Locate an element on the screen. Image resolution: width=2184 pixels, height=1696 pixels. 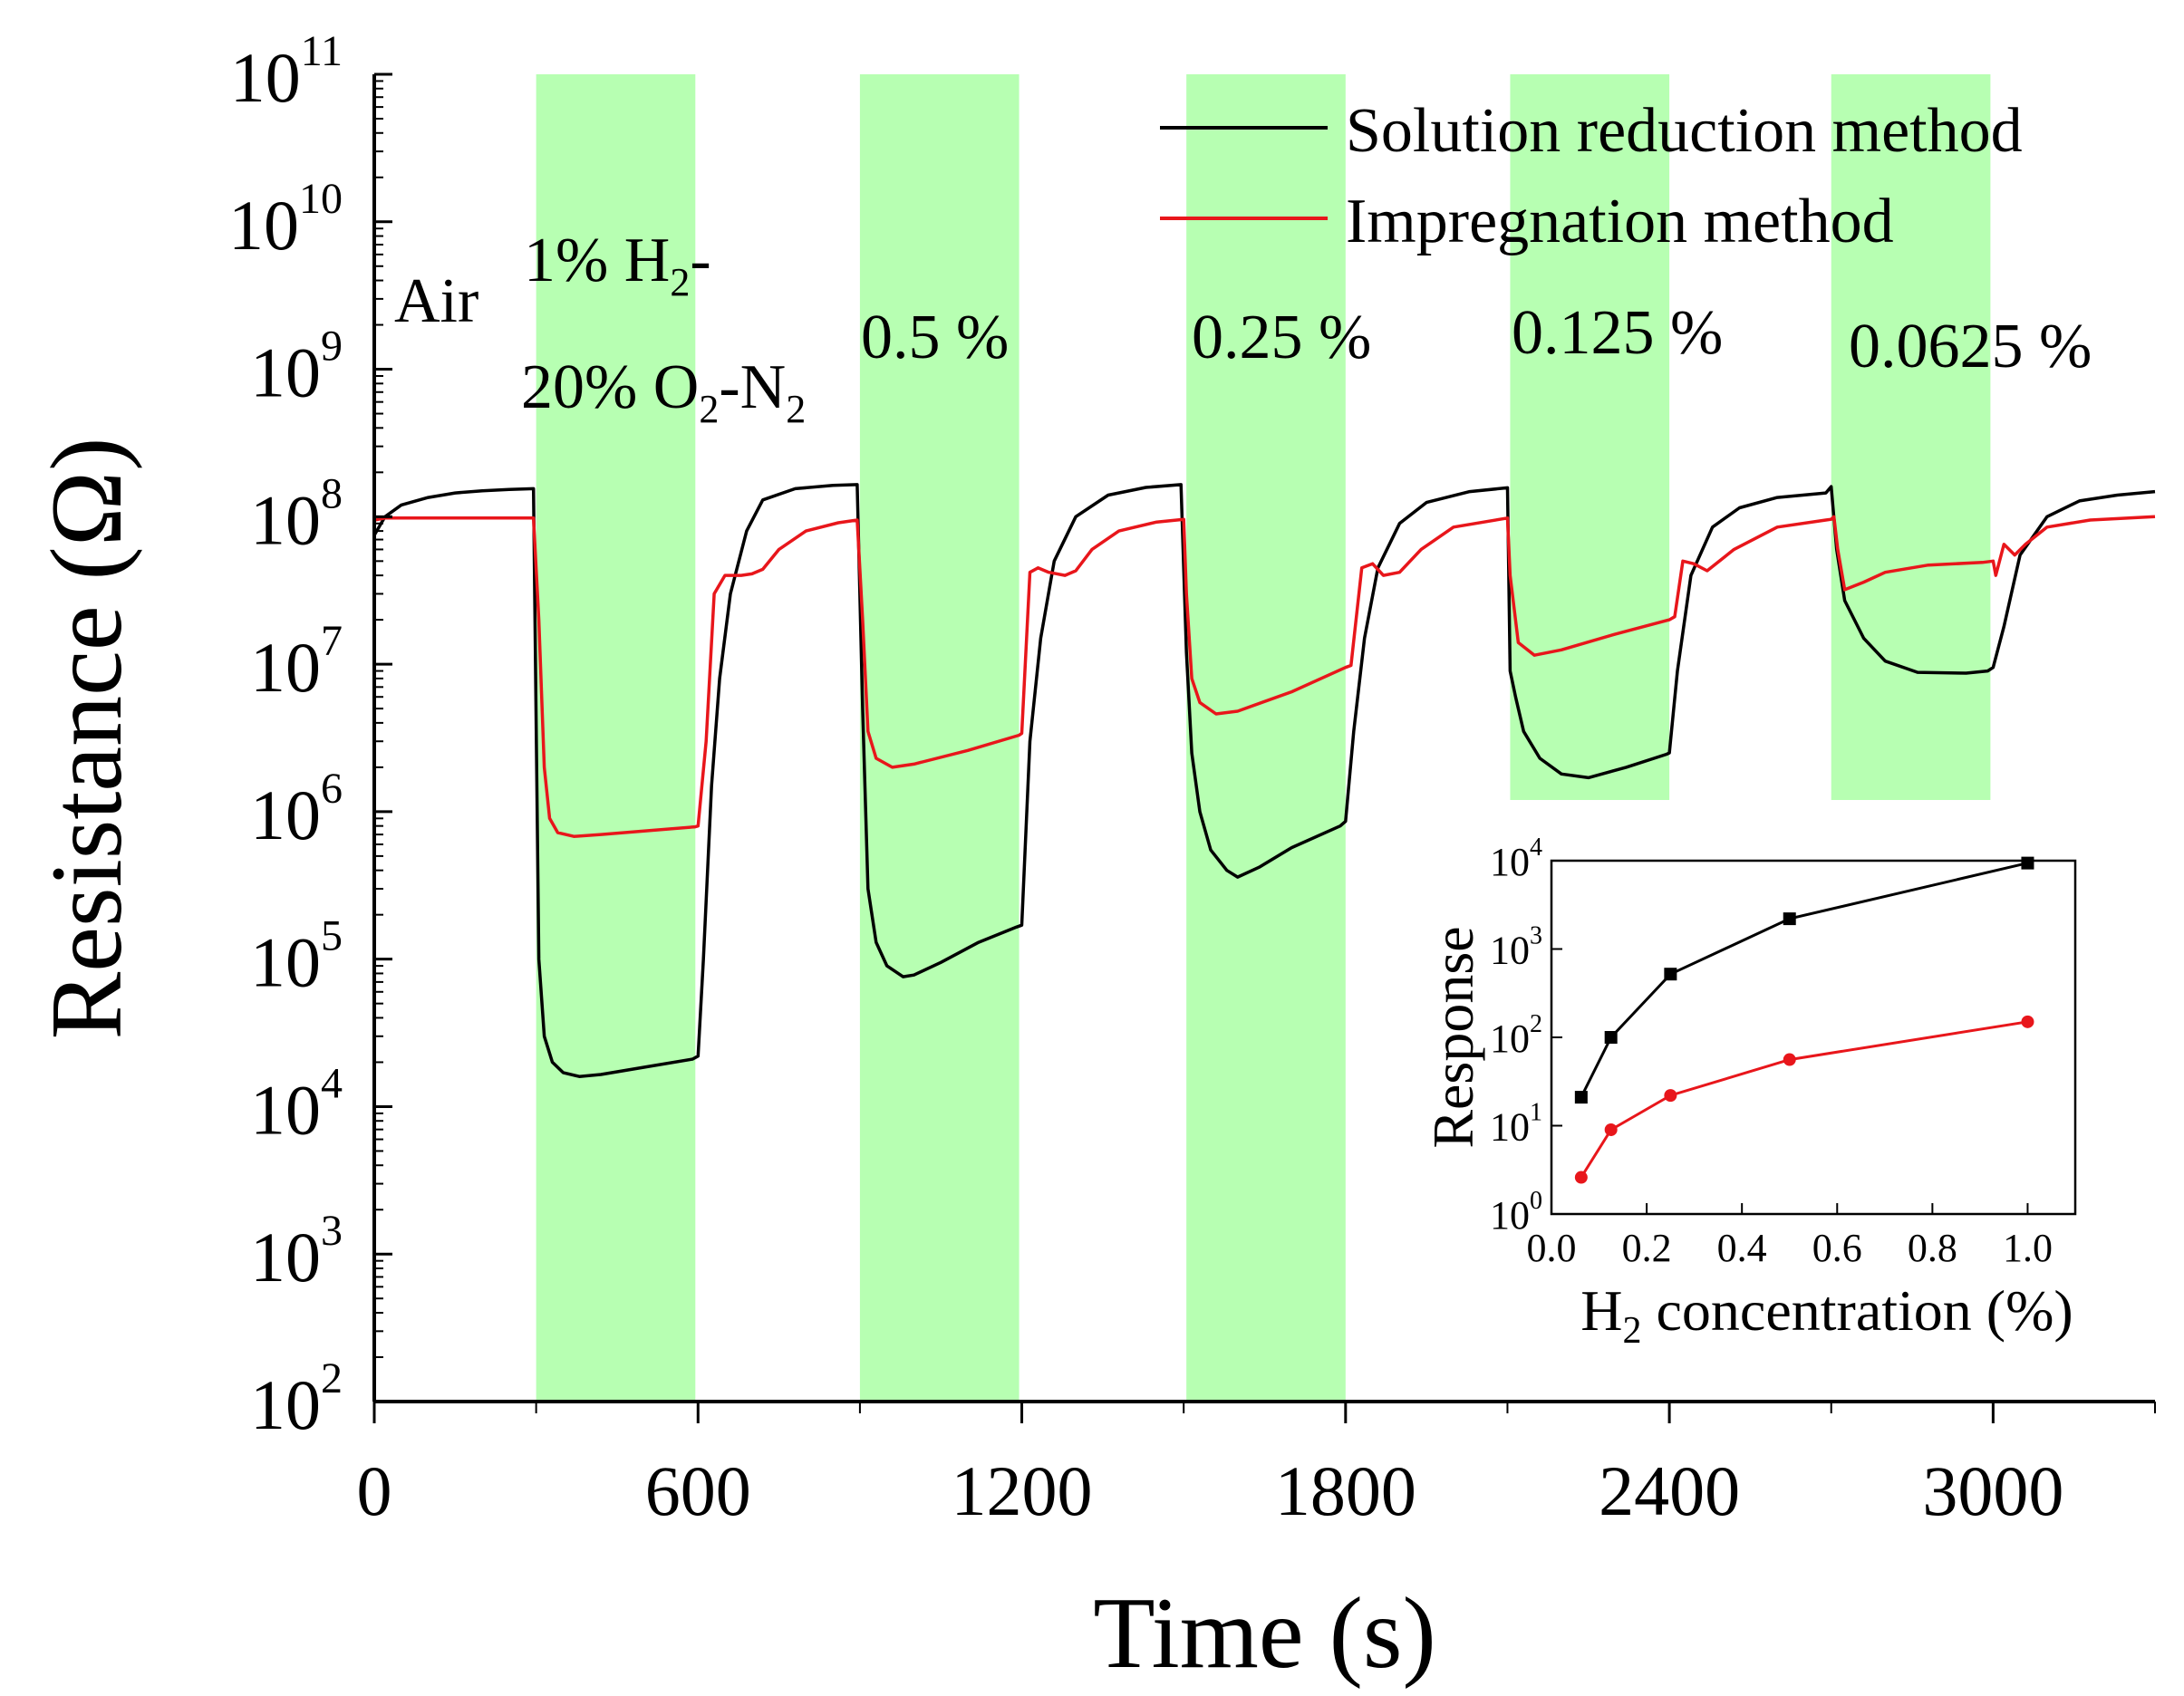
inset-xlabel-rest: concentration (%) is located at coordinates (1857, 1311).